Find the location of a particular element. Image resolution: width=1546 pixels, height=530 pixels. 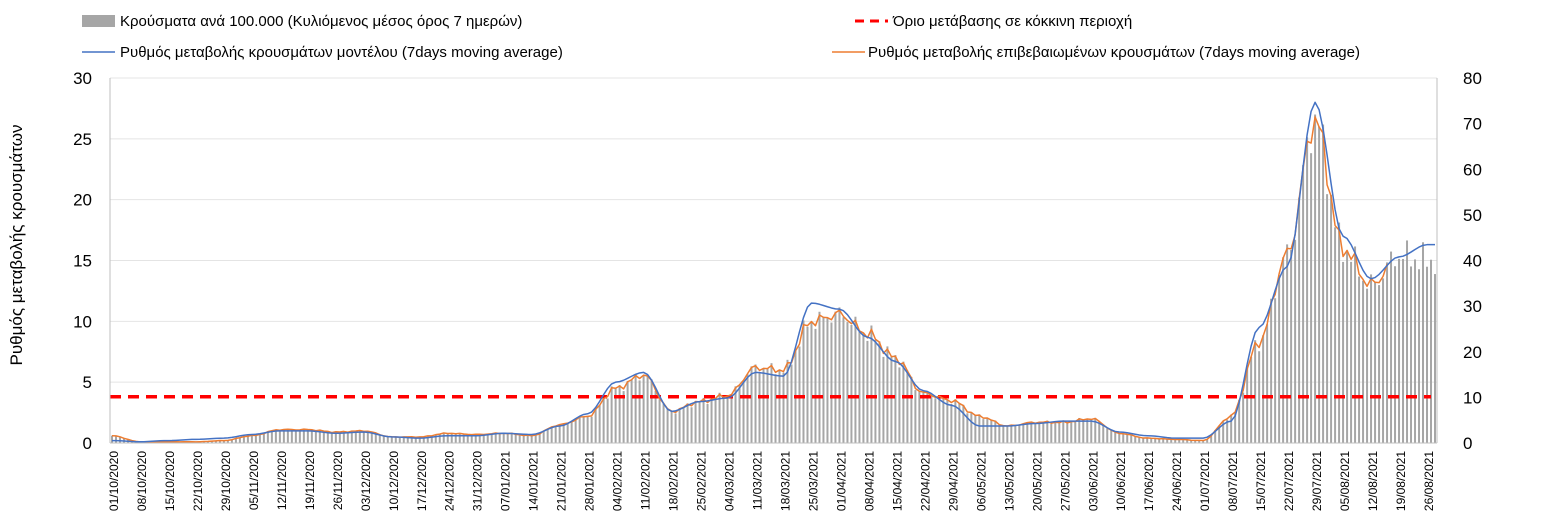

x-tick-label: 21/01/2021 is located at coordinates (562, 481).